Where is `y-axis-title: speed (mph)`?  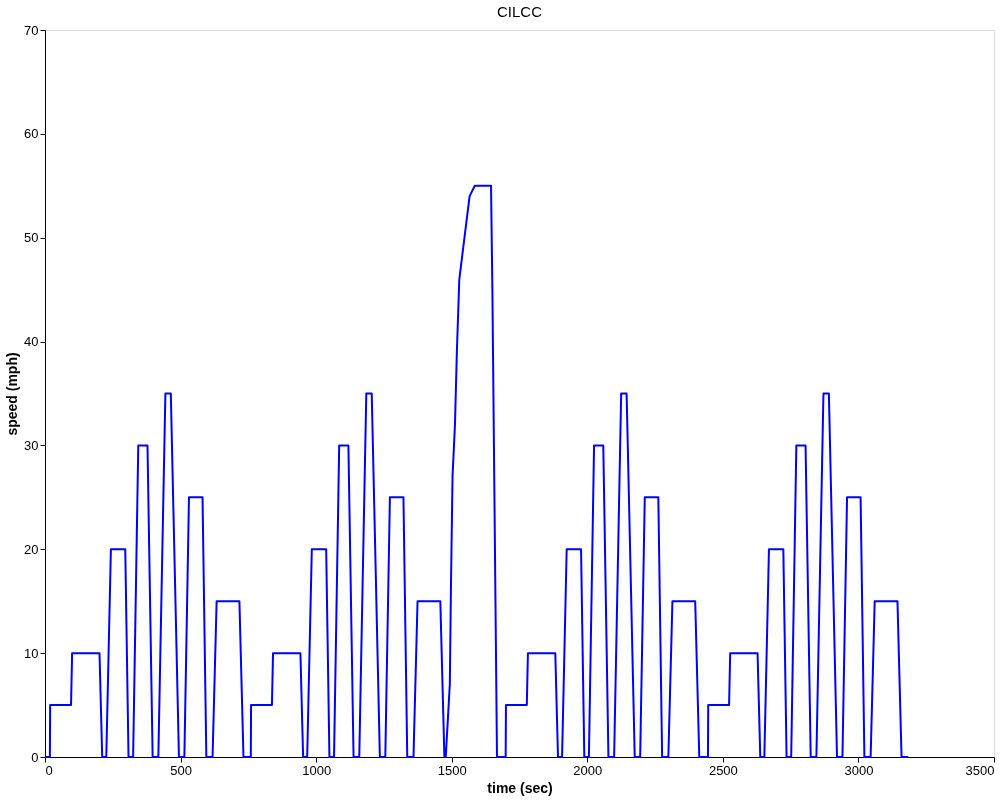 y-axis-title: speed (mph) is located at coordinates (12, 394).